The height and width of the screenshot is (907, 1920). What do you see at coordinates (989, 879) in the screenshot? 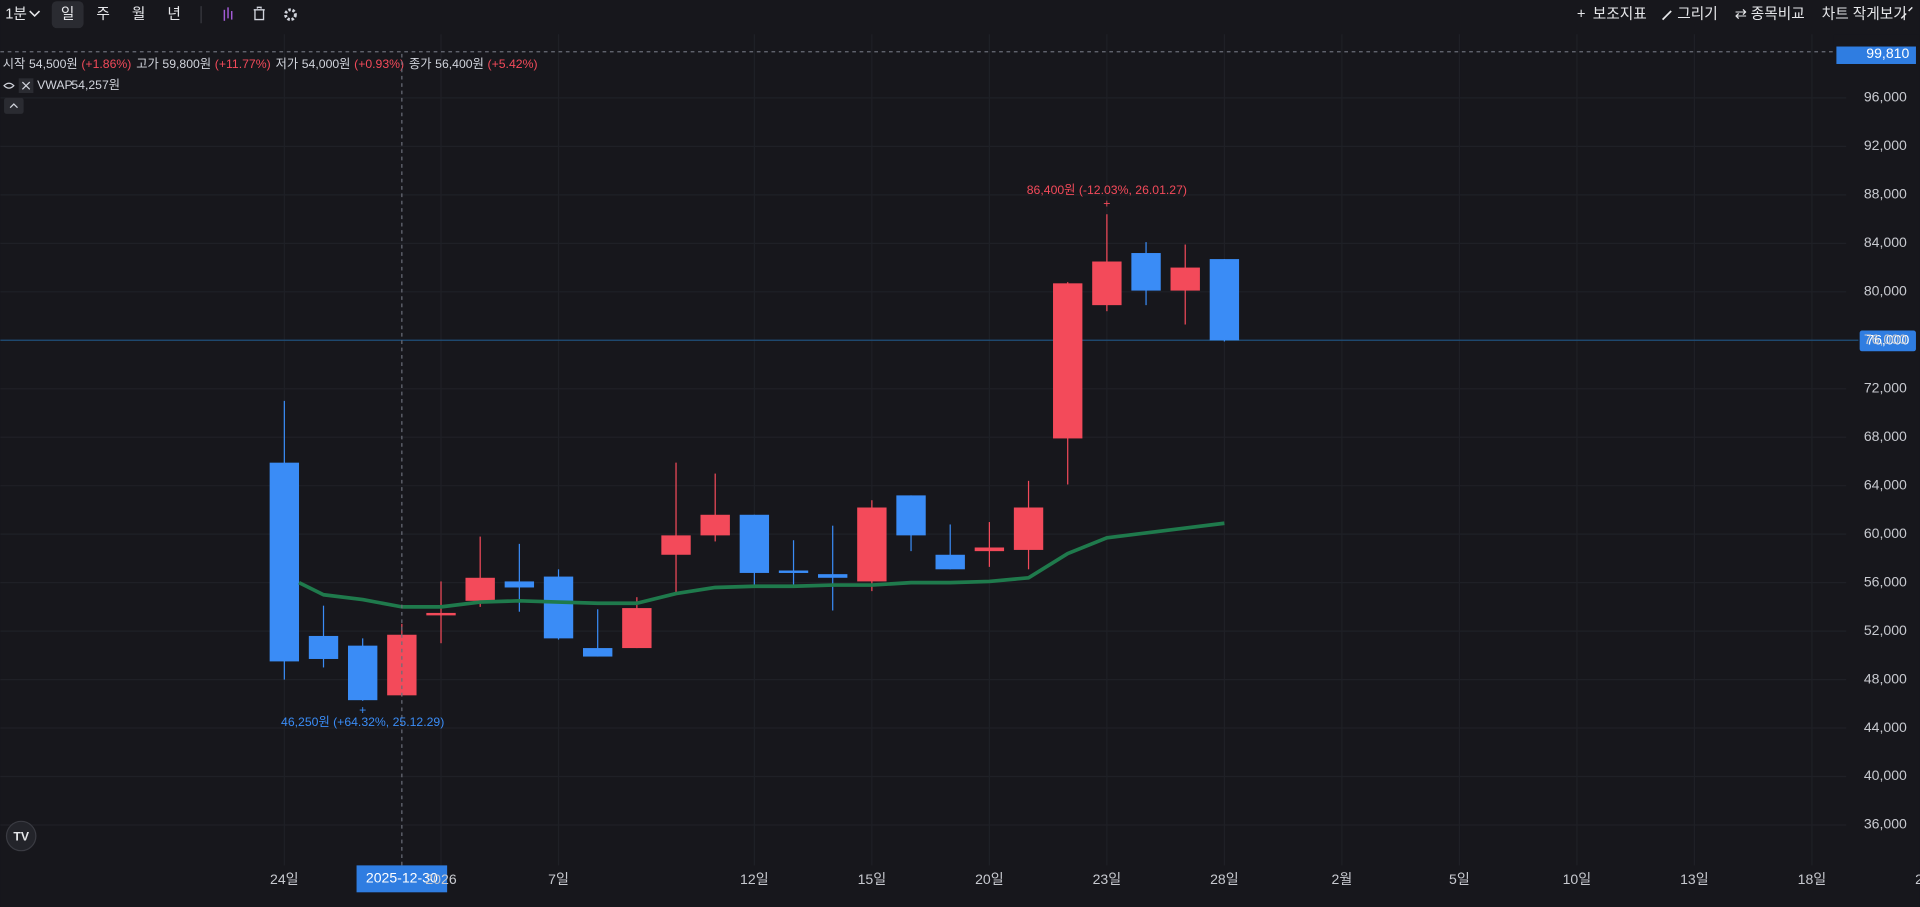
I see `x-tick-label: 20일` at bounding box center [989, 879].